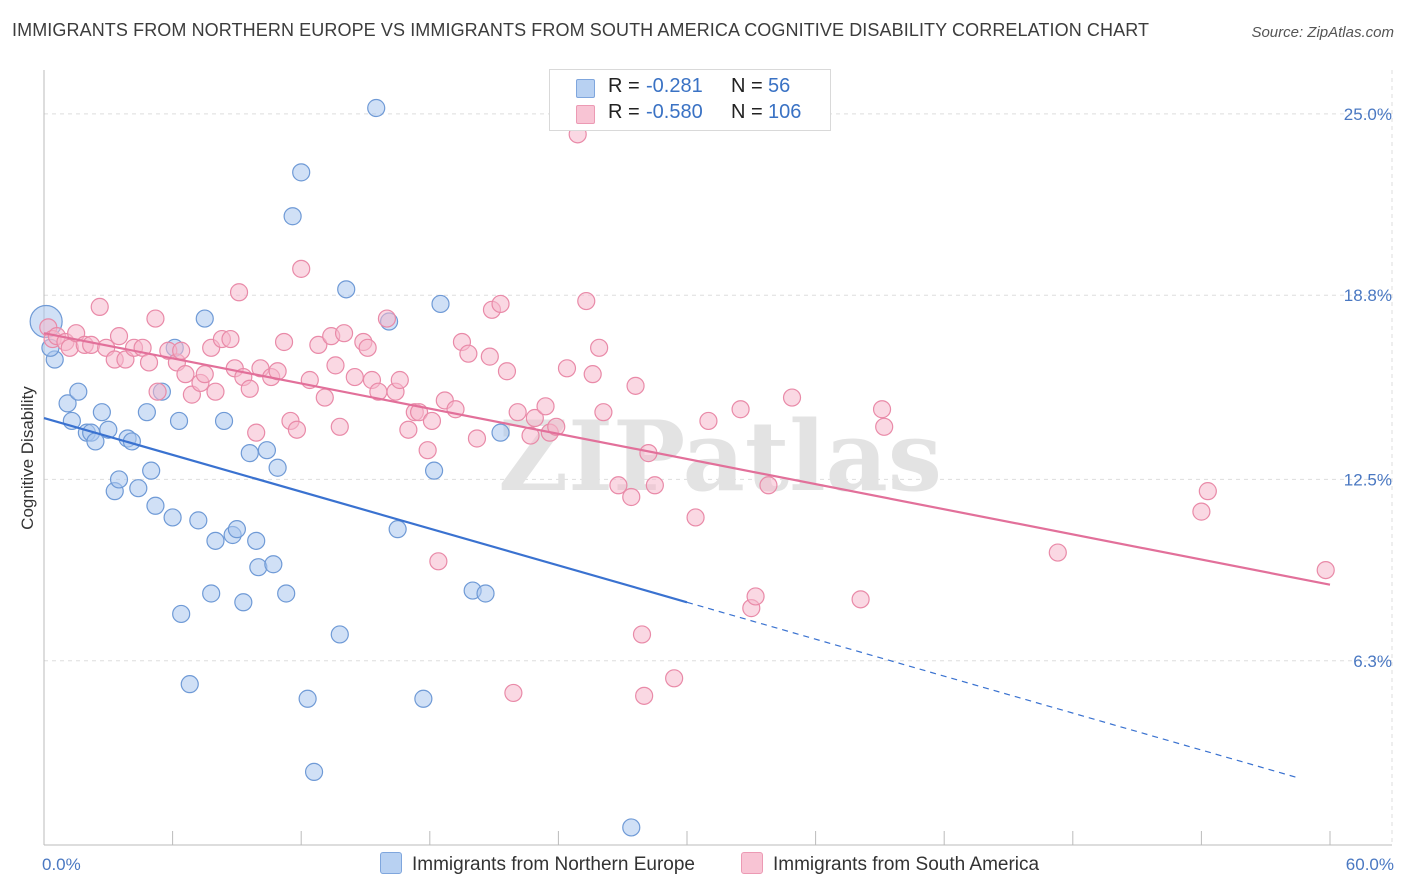 The width and height of the screenshot is (1406, 892). Describe the element at coordinates (779, 86) in the screenshot. I see `legend-n-value: 56` at that location.